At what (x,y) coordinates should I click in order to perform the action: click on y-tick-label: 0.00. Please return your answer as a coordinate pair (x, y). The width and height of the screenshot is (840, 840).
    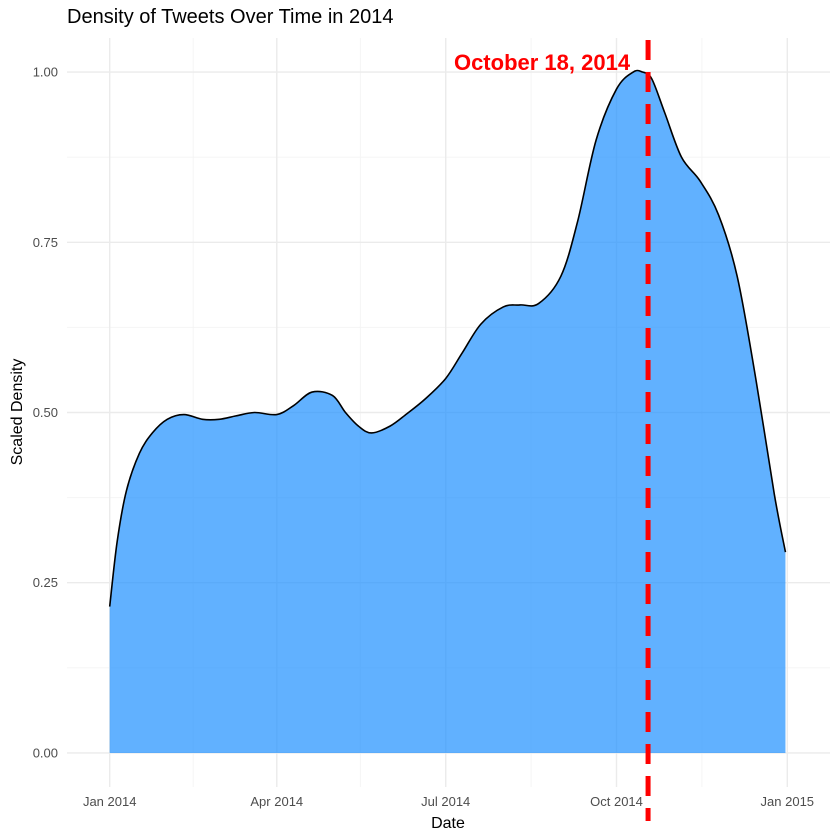
    Looking at the image, I should click on (45, 752).